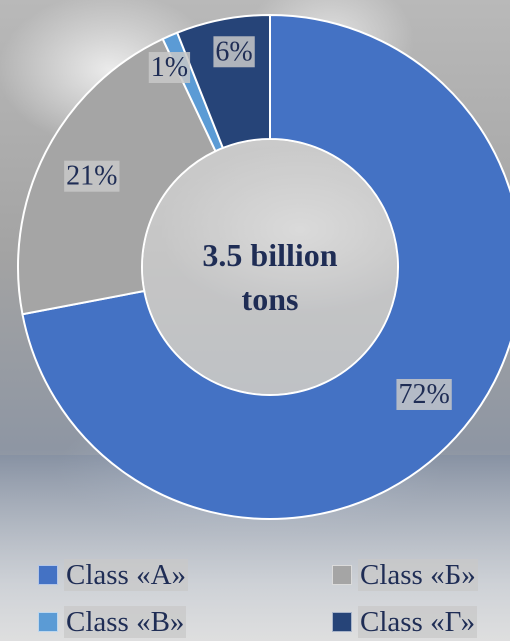  Describe the element at coordinates (255, 598) in the screenshot. I see `chart-legend: Class «А» Class «Б» Class «В» Class «Г»` at that location.